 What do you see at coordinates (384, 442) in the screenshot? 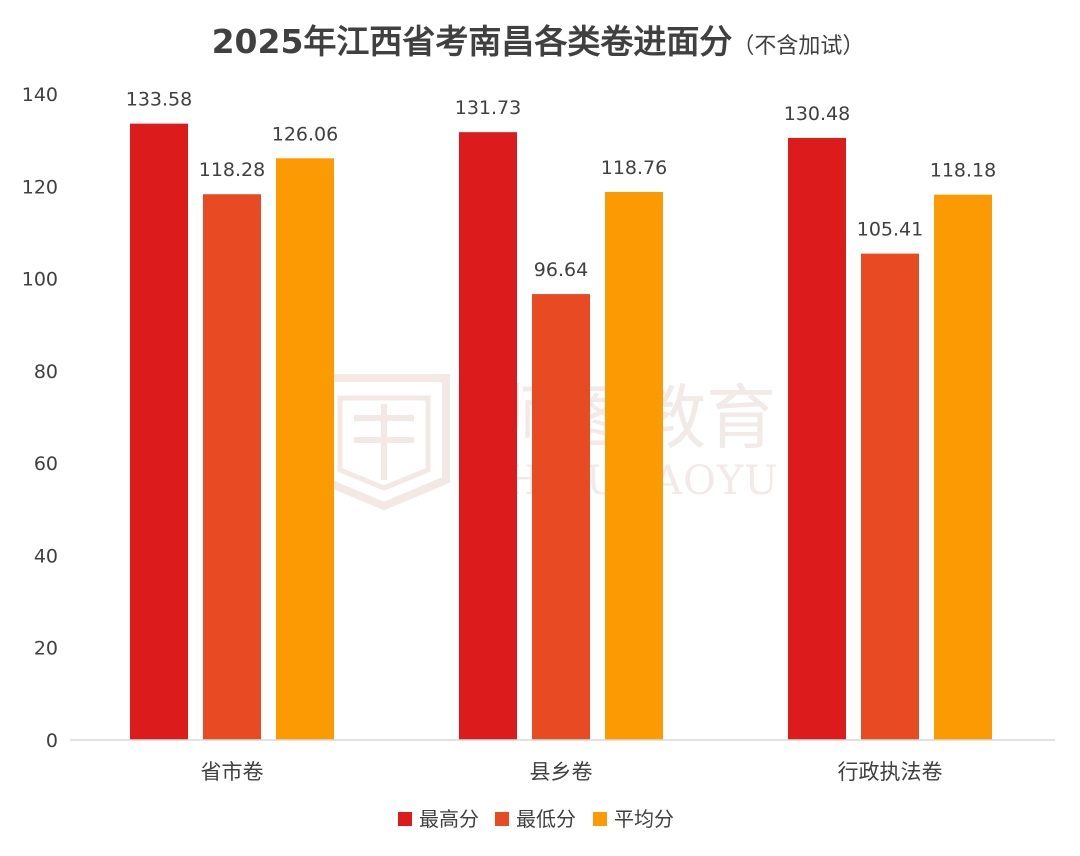
I see `shitu-logo-icon` at bounding box center [384, 442].